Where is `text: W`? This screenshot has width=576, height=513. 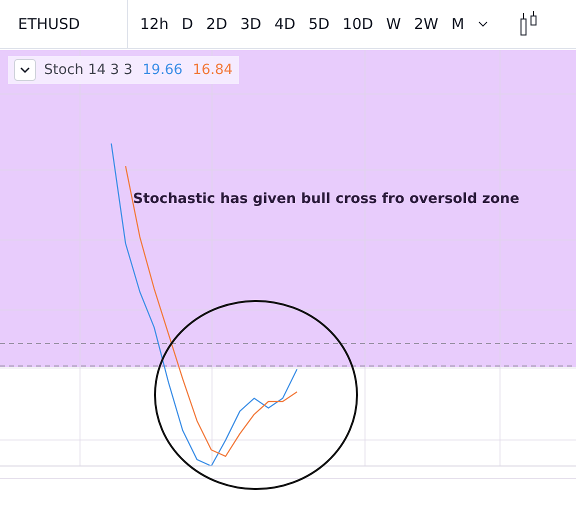
text: W is located at coordinates (394, 24).